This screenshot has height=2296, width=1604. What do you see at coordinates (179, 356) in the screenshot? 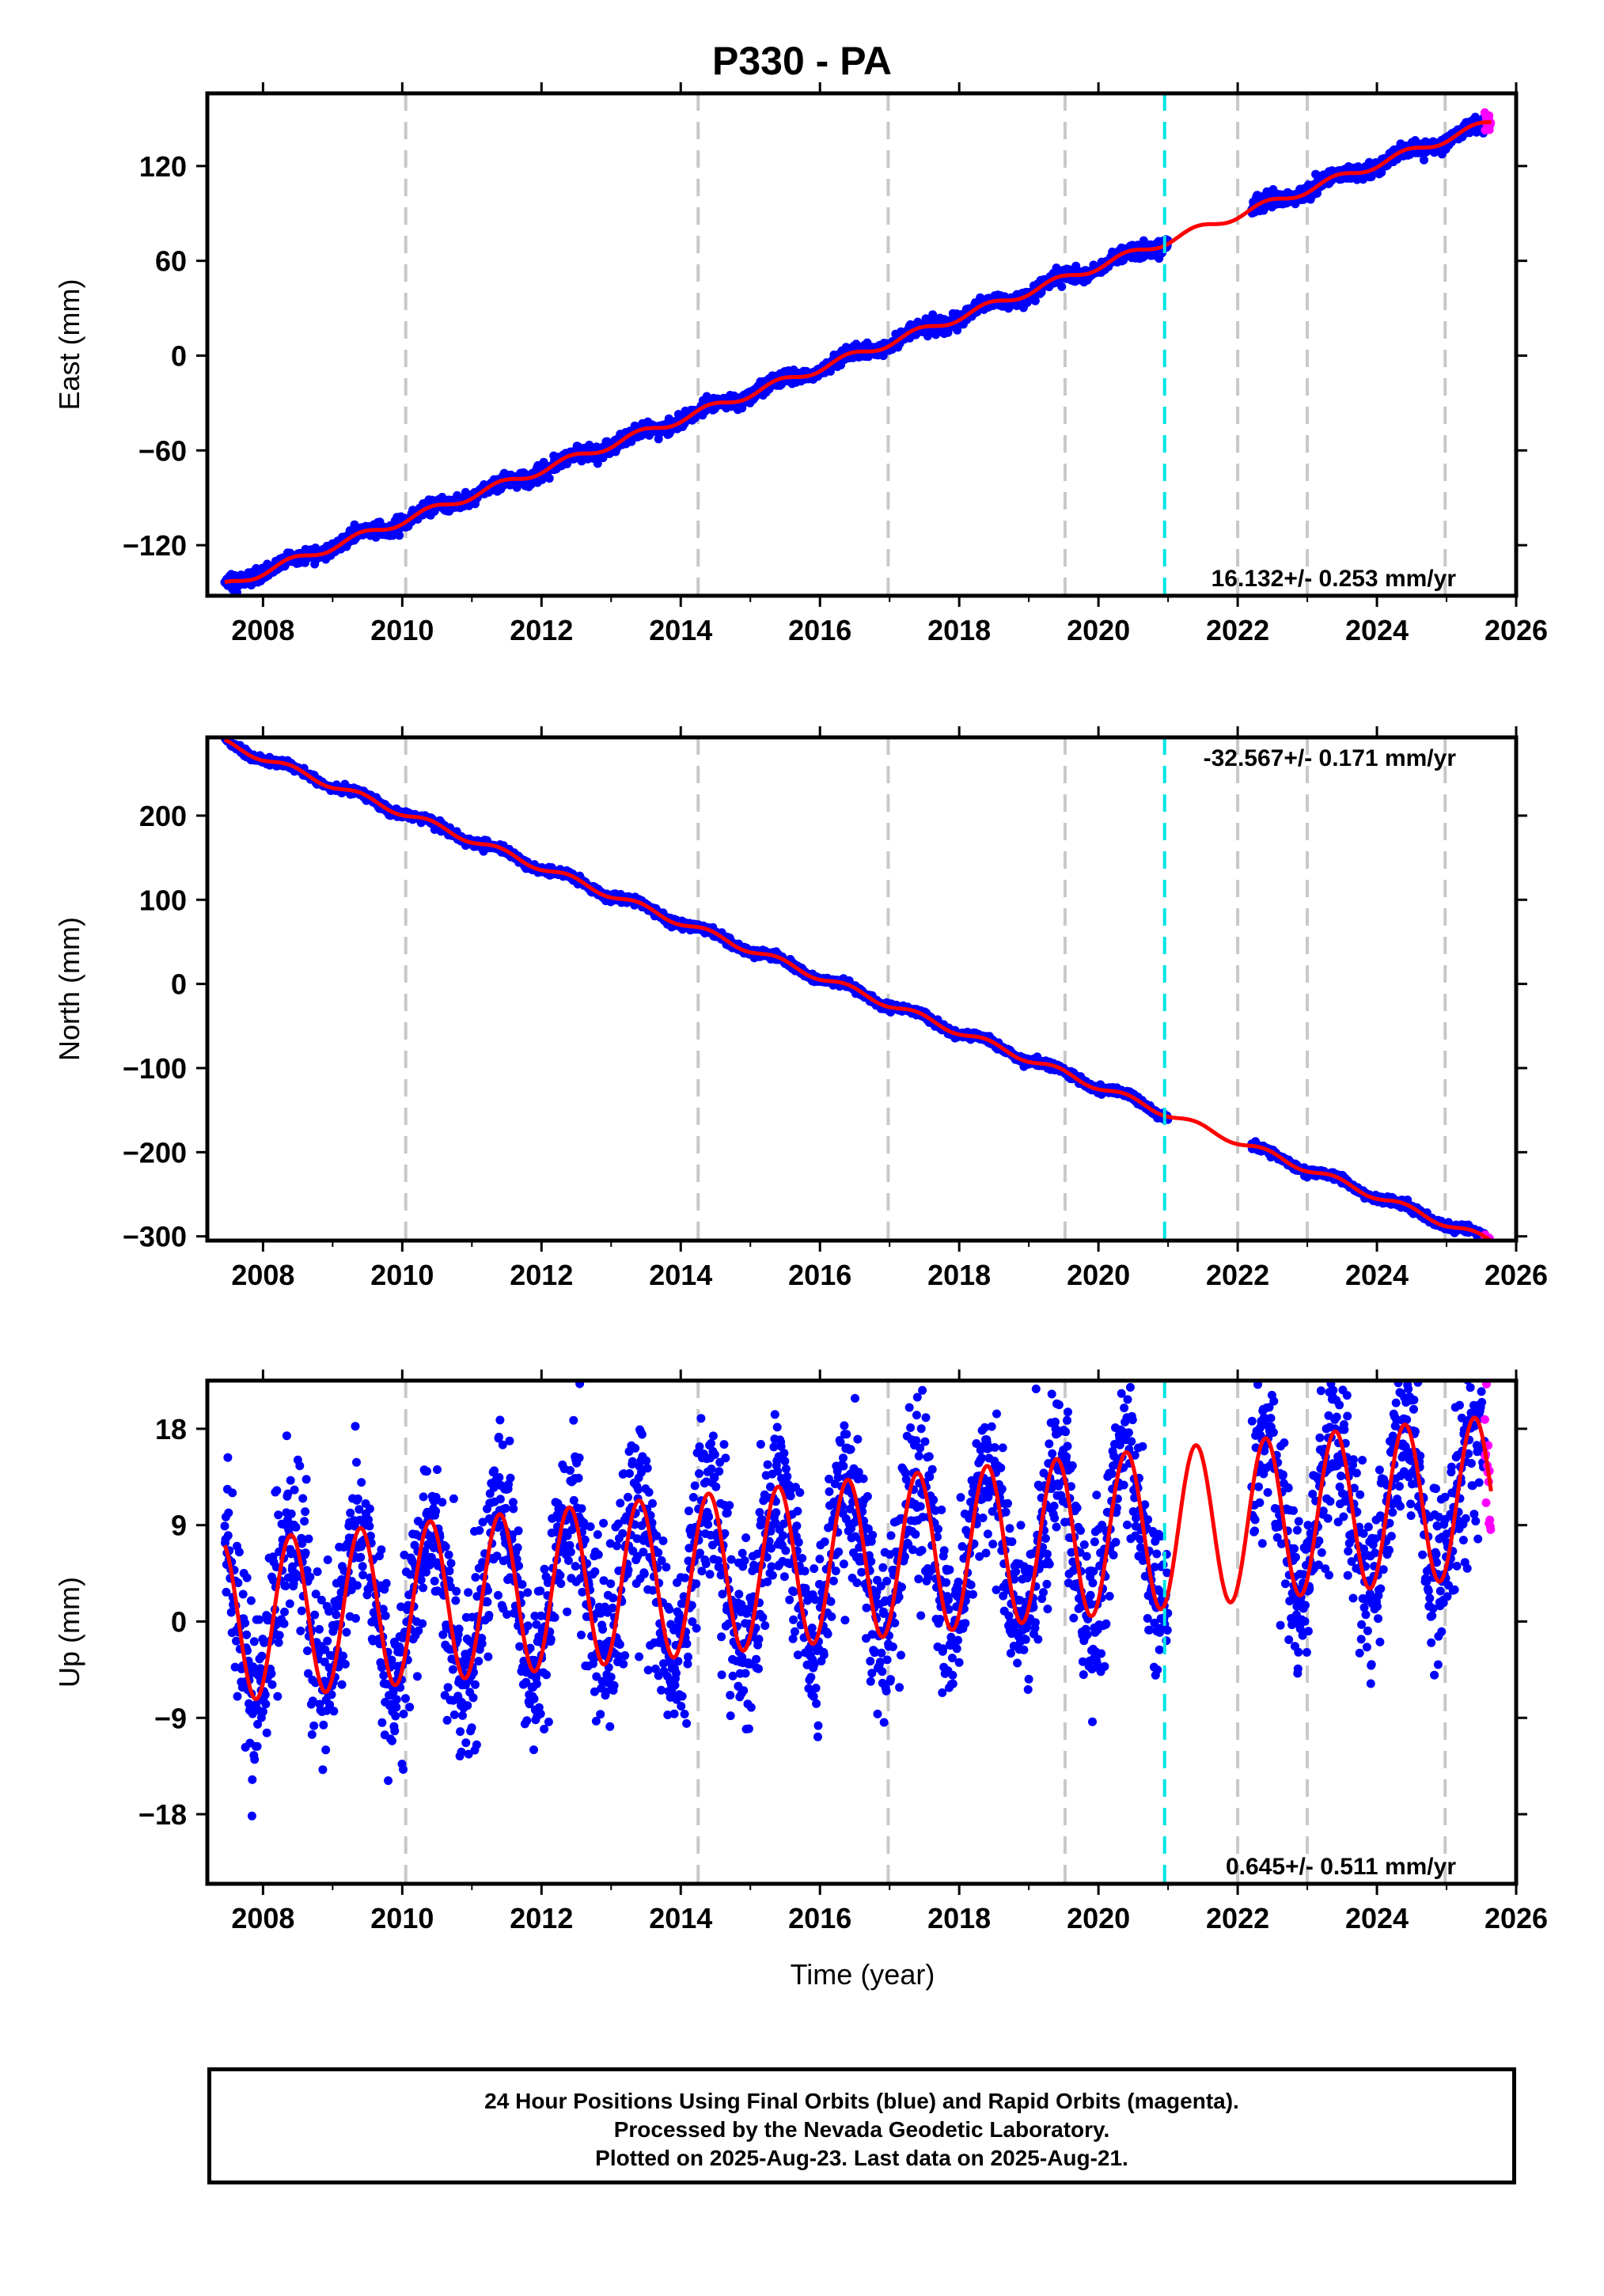
I see `east-y-tick-label: 0` at bounding box center [179, 356].